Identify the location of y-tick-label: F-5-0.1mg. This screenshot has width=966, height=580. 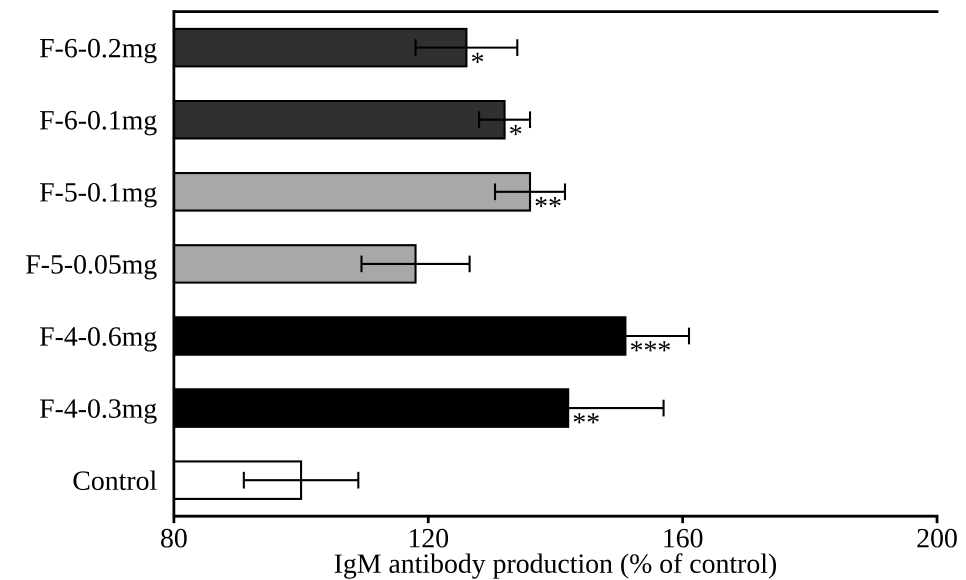
(98, 195).